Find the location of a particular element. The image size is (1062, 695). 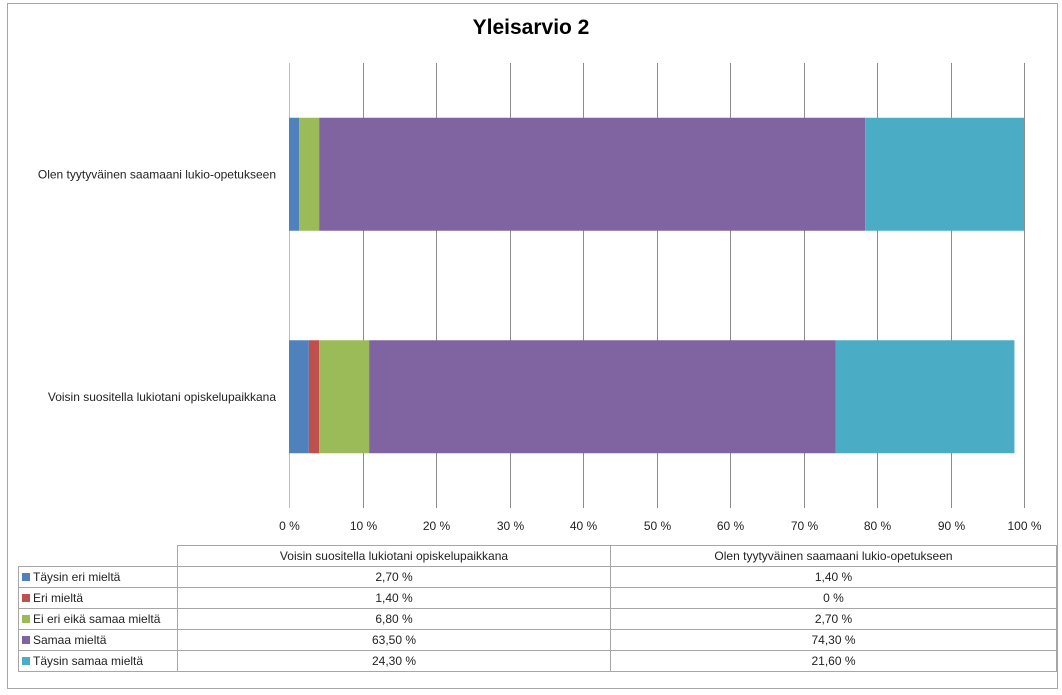

data-table-value: 0 % is located at coordinates (833, 598).